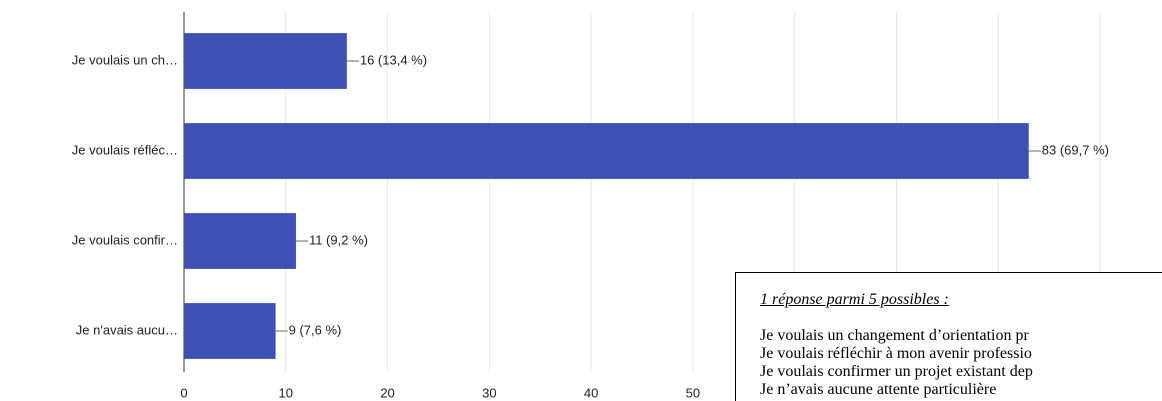 The height and width of the screenshot is (401, 1162). Describe the element at coordinates (878, 389) in the screenshot. I see `box-line: Je n’avais aucune attente particulière` at that location.